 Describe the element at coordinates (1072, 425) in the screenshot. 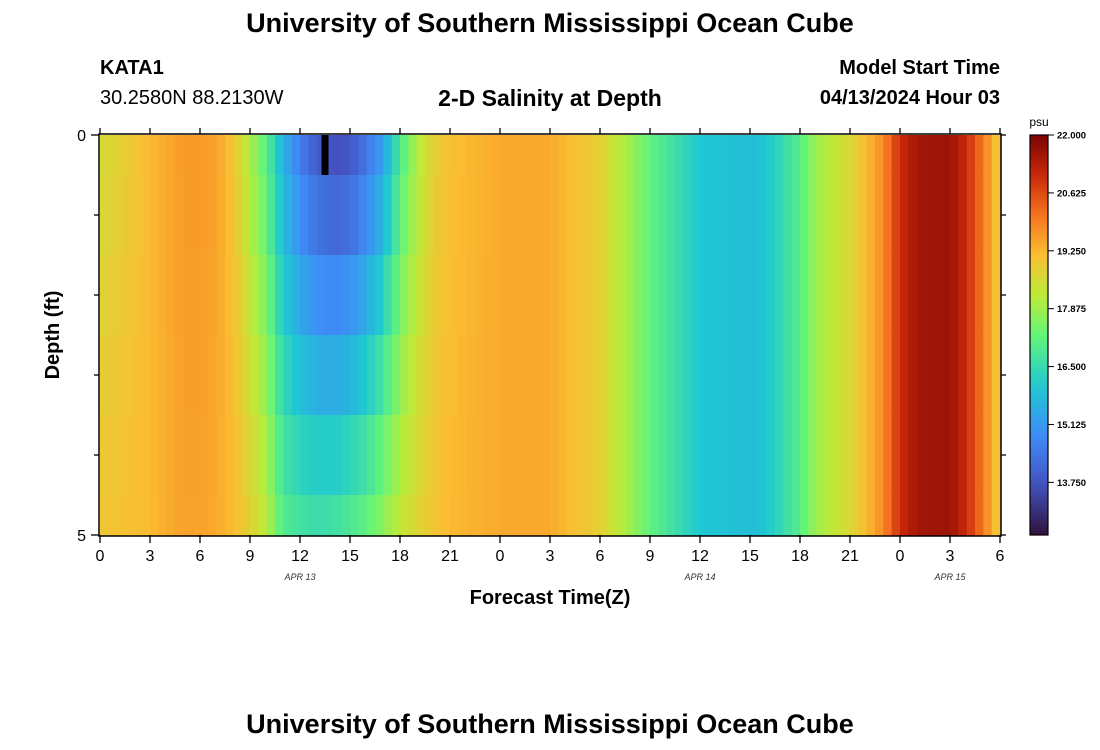

I see `colorbar-tick-label: 15.125` at that location.